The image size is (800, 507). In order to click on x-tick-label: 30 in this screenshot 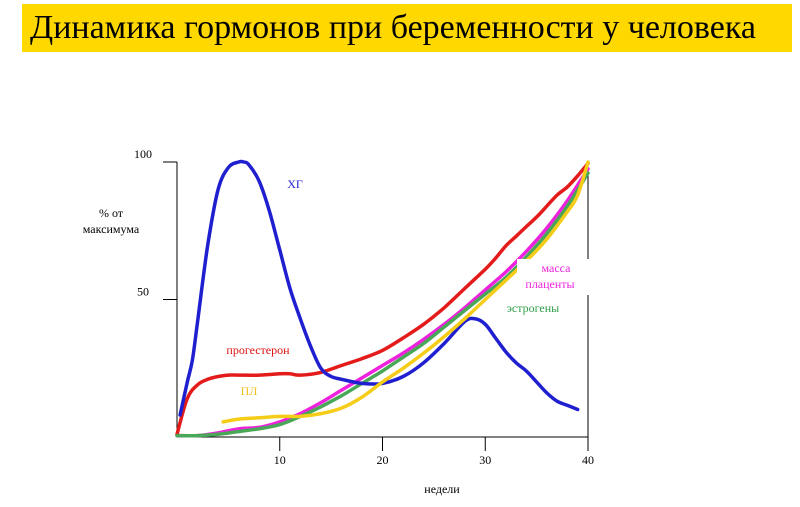, I will do `click(485, 460)`.